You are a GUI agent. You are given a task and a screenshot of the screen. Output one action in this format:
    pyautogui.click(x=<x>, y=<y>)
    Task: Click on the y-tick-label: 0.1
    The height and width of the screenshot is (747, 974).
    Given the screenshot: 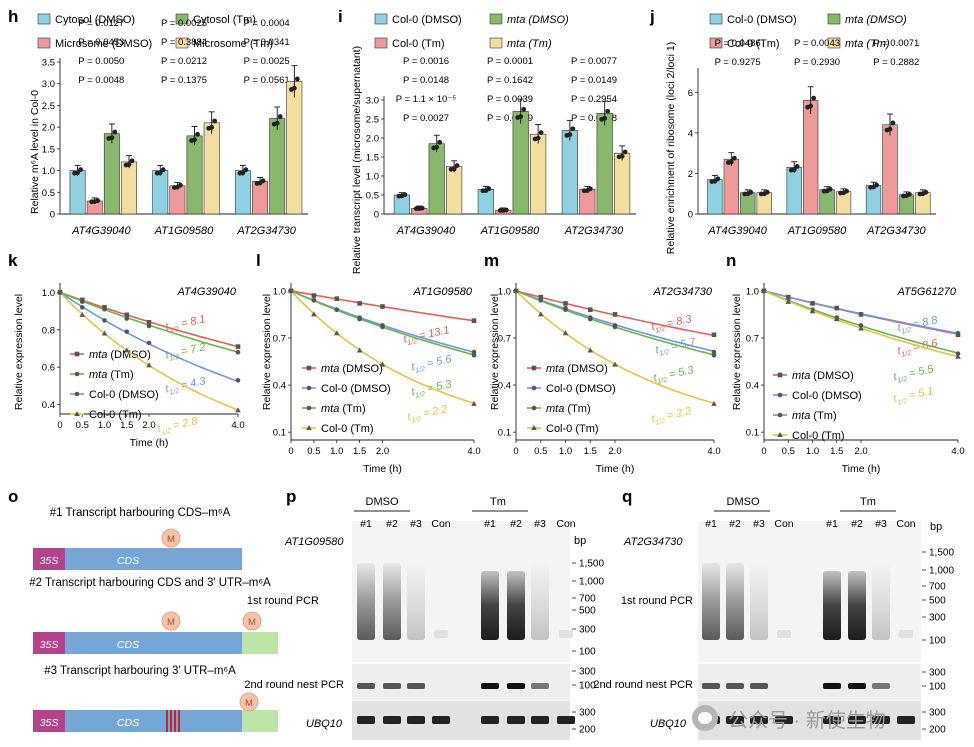 What is the action you would take?
    pyautogui.click(x=504, y=433)
    